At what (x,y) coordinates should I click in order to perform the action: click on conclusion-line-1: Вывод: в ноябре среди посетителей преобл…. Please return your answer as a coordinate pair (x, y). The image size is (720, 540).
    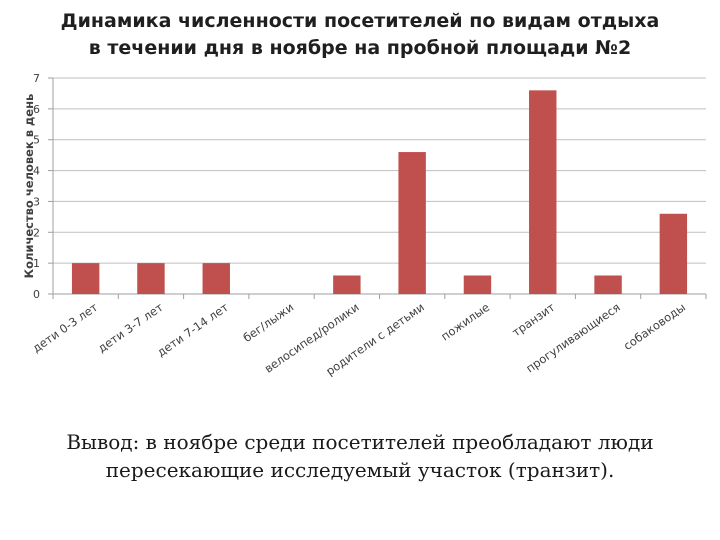
    Looking at the image, I should click on (360, 442).